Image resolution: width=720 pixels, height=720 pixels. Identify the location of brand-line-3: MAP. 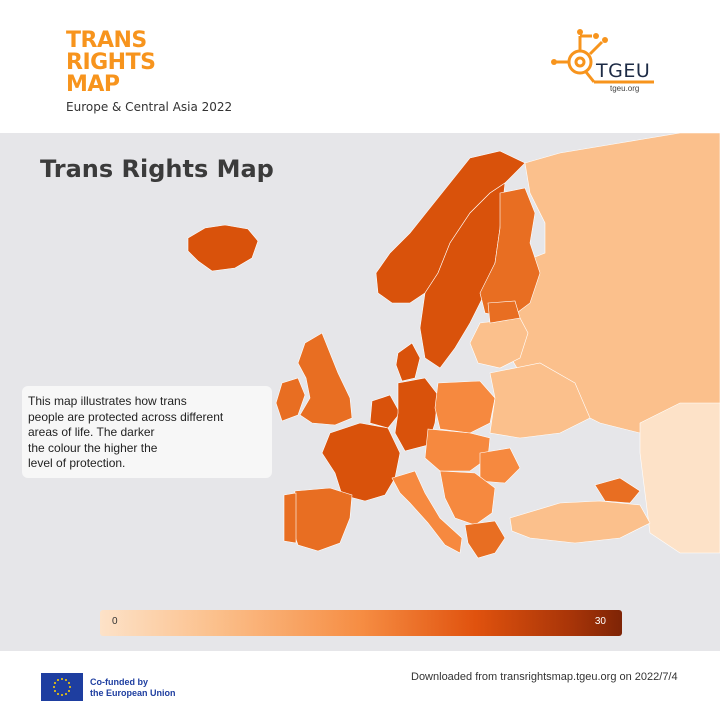
(93, 84).